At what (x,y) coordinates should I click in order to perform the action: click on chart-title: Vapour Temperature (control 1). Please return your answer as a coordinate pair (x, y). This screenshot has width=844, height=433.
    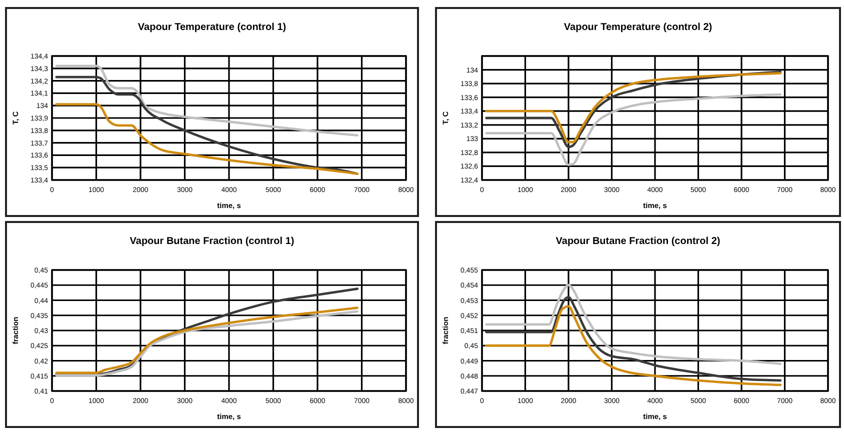
    Looking at the image, I should click on (212, 27).